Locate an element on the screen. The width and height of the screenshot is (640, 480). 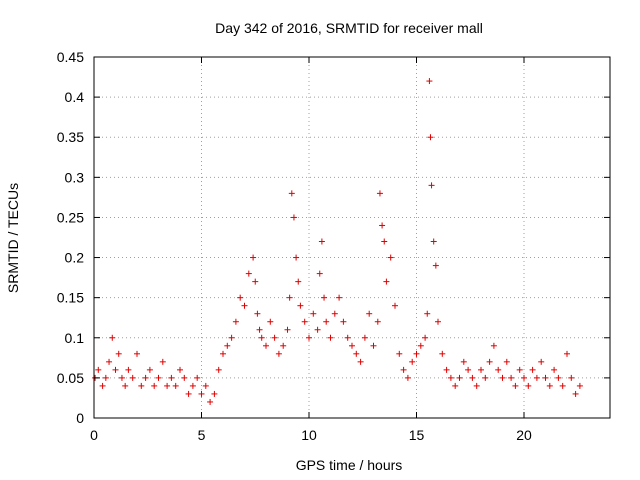
y-tick-label: 0.05 is located at coordinates (70, 378).